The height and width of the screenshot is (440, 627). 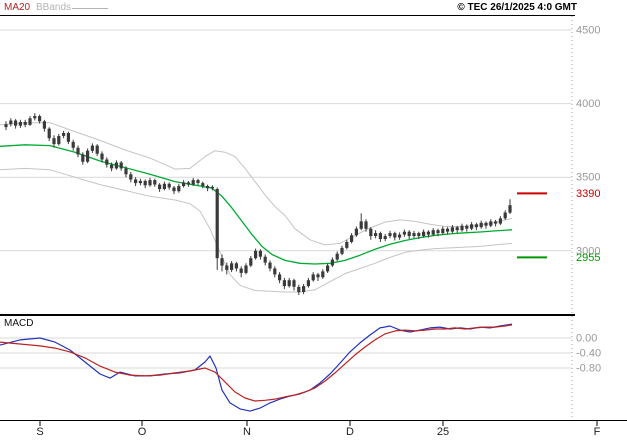 What do you see at coordinates (588, 194) in the screenshot?
I see `price-level-label: 3390` at bounding box center [588, 194].